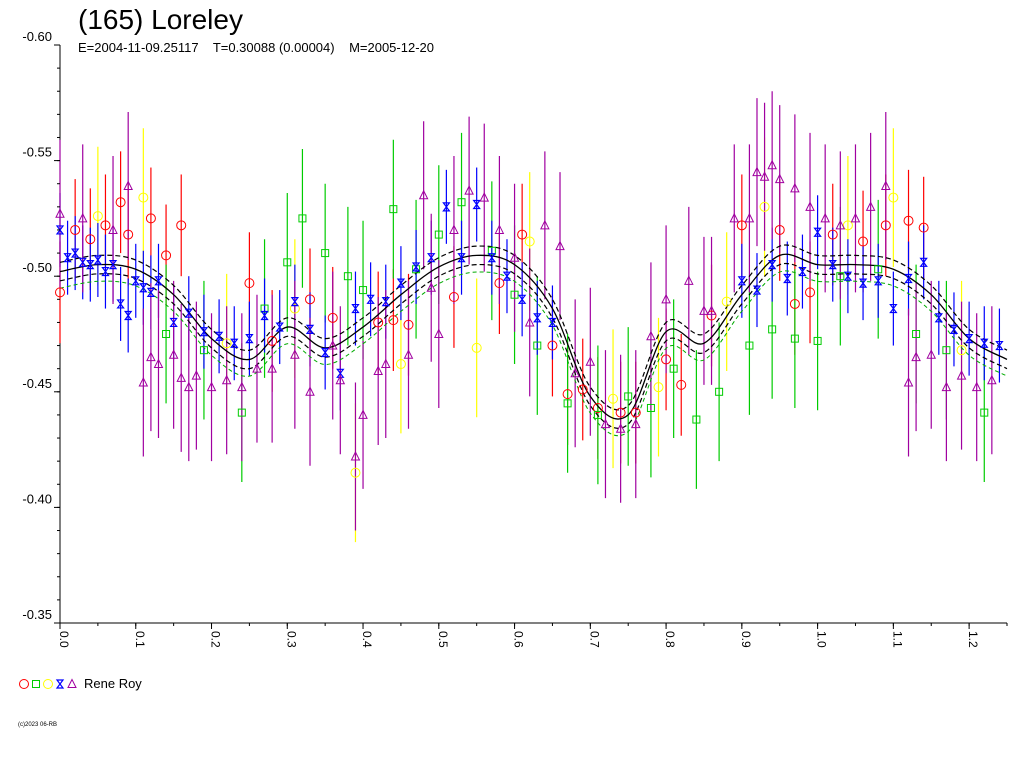 The height and width of the screenshot is (768, 1024). I want to click on x-tick-label: 0.1, so click(140, 639).